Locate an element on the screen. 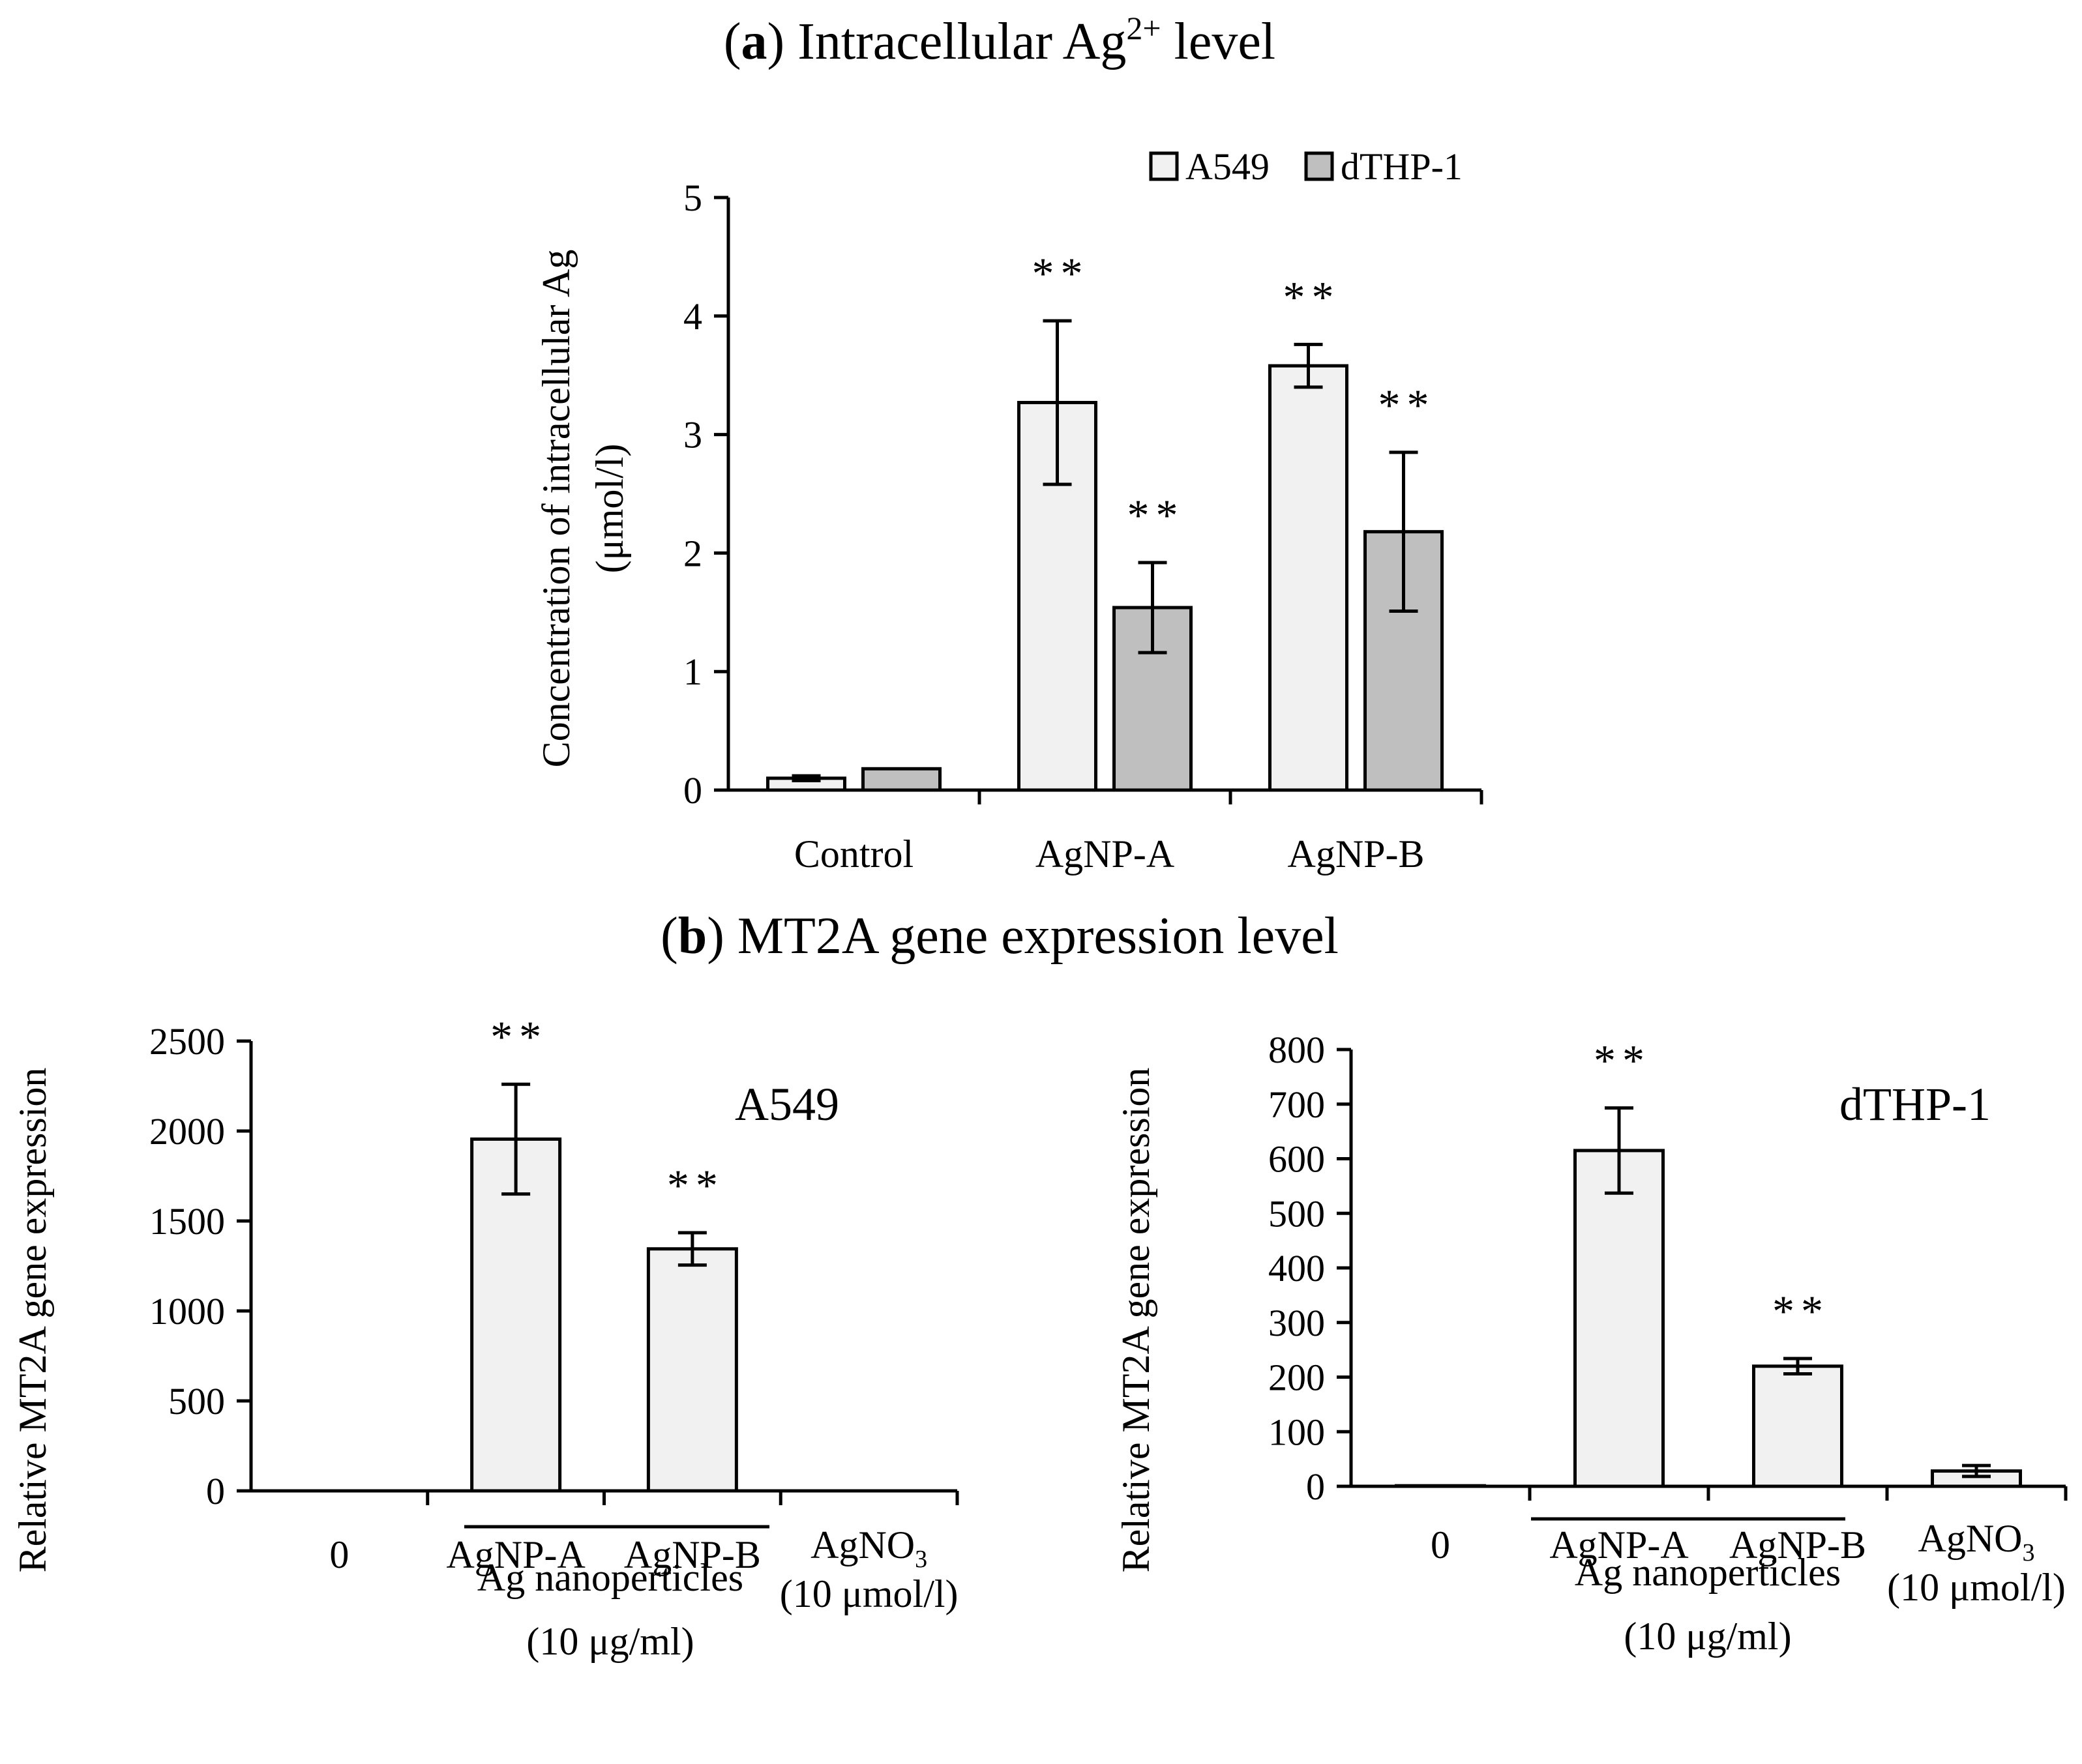 Image resolution: width=2082 pixels, height=1764 pixels. chart-a-category-label: AgNP-B is located at coordinates (1356, 853).